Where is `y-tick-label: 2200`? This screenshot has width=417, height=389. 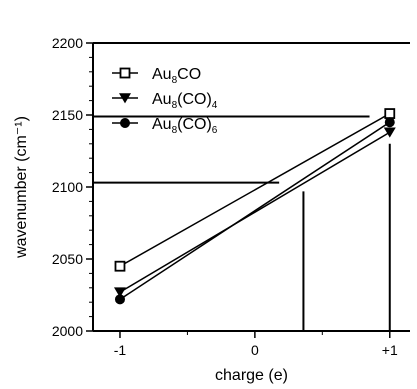 y-tick-label: 2200 is located at coordinates (67, 43).